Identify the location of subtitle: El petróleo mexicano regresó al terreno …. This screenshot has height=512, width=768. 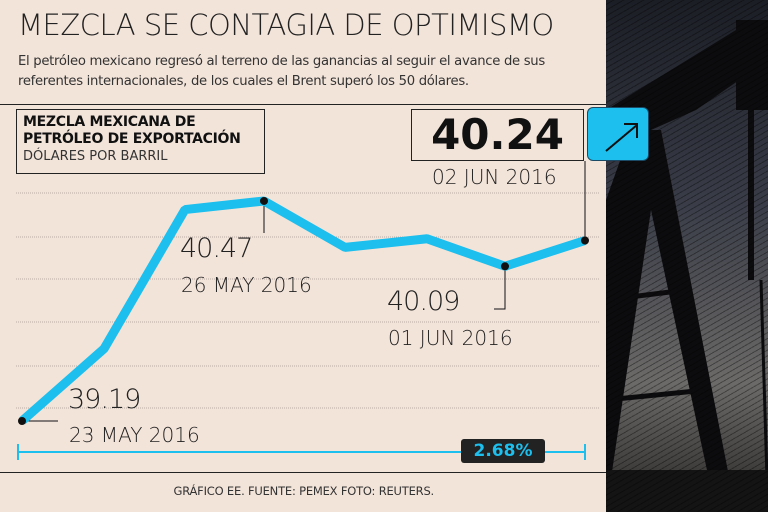
(281, 71).